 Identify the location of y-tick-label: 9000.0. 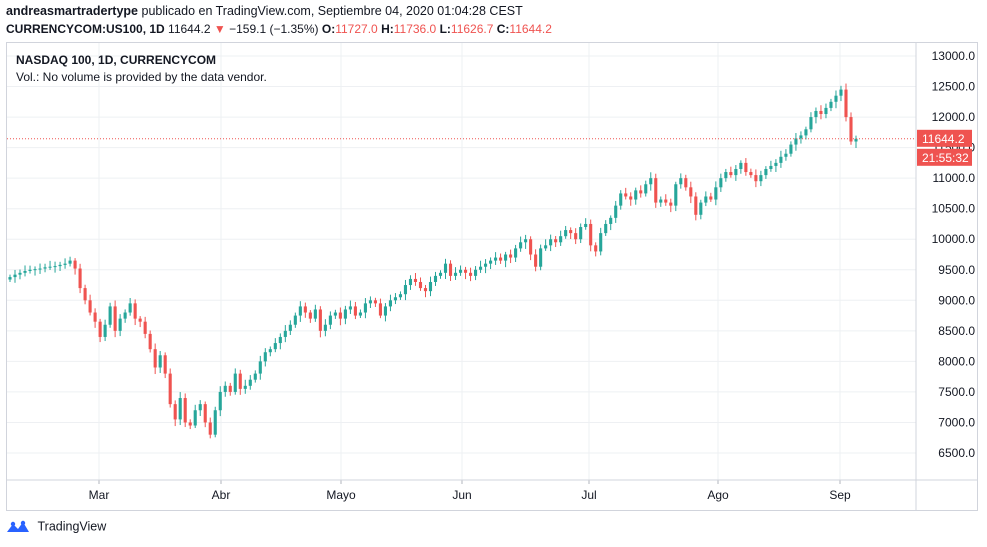
(956, 300).